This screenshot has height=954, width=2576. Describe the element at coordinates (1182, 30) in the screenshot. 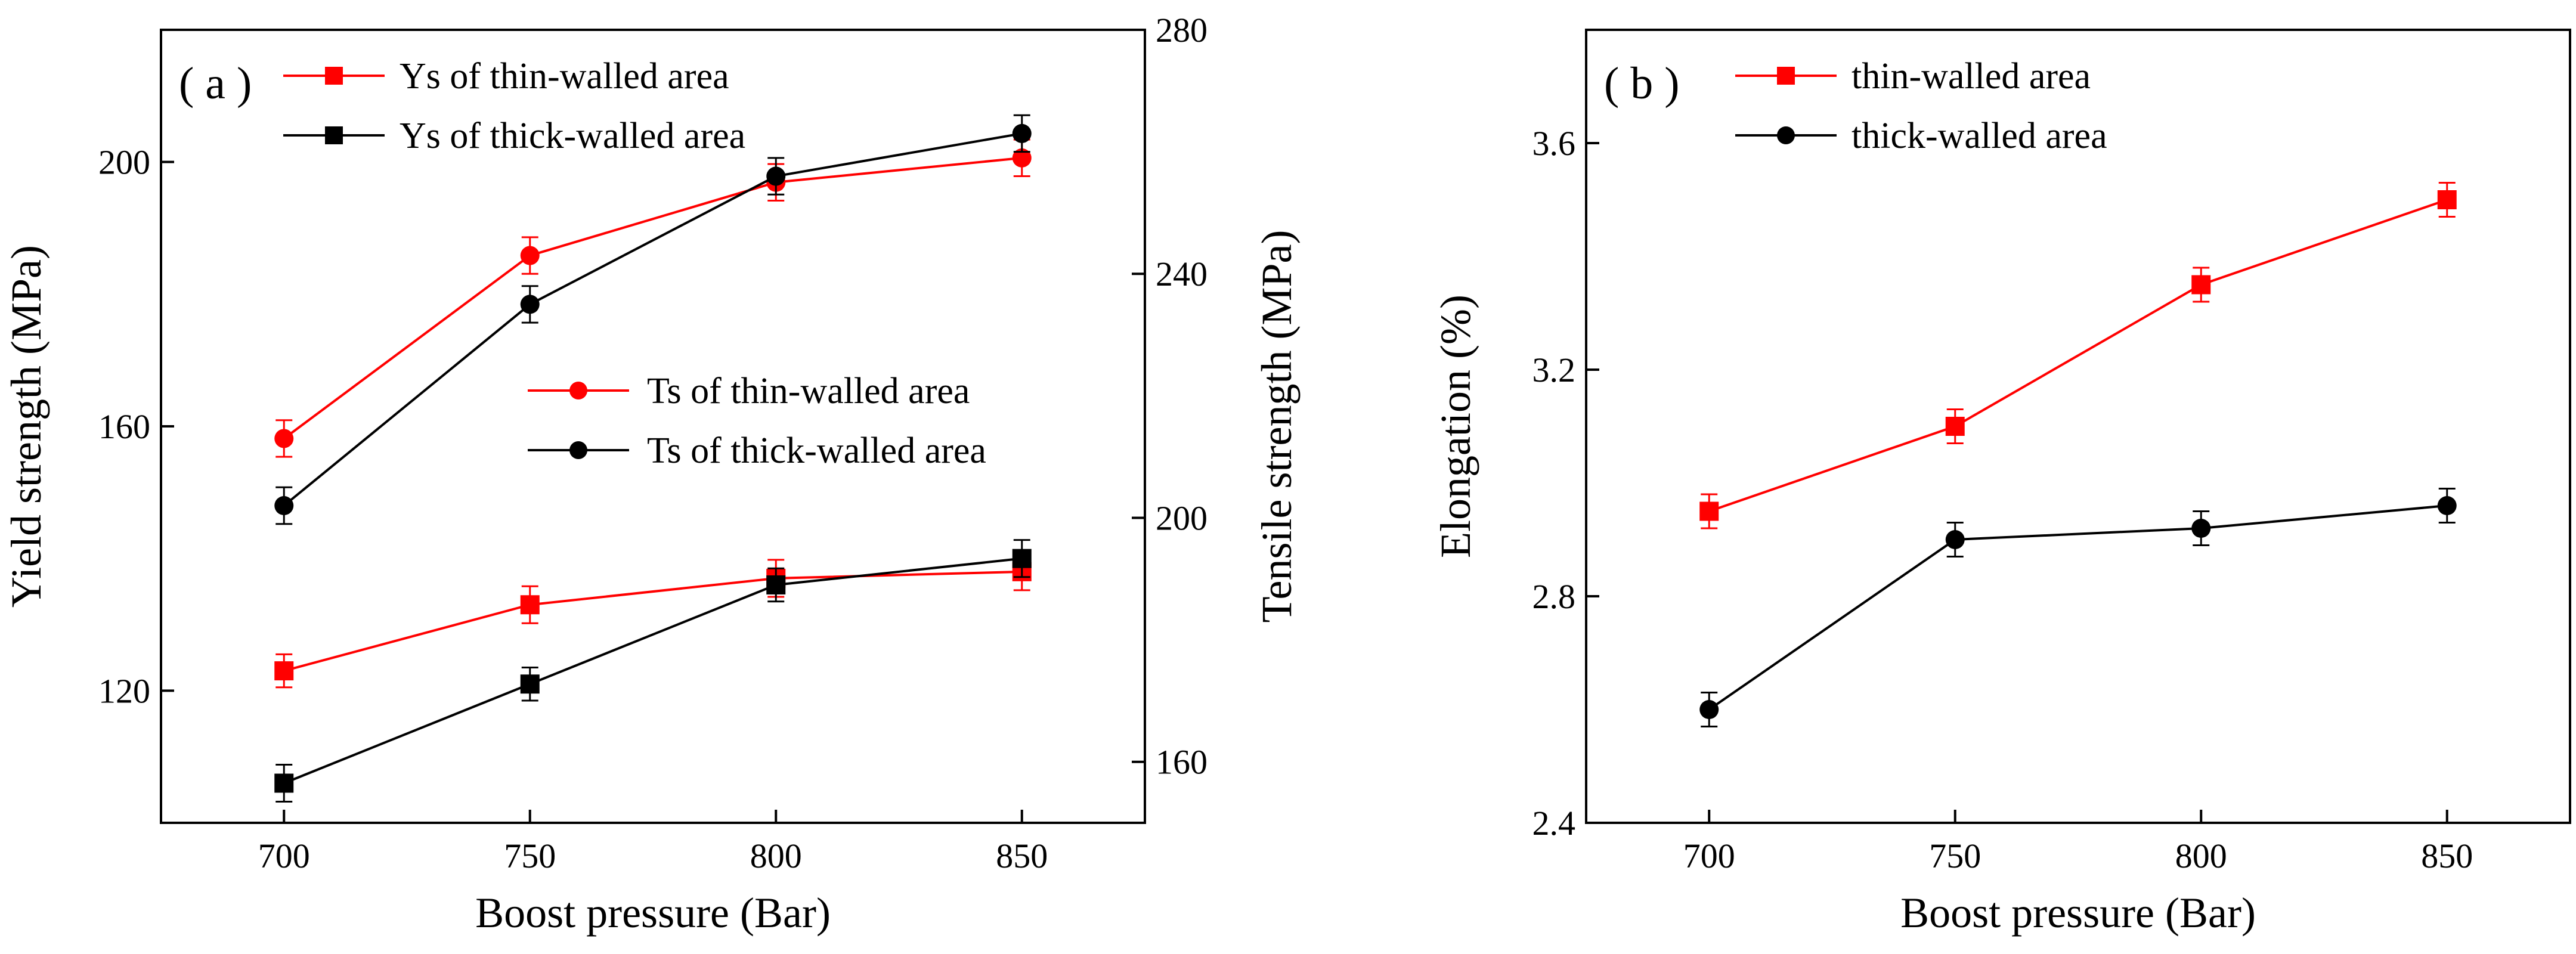

I see `panel-a-right-y-tick-label: 280` at that location.